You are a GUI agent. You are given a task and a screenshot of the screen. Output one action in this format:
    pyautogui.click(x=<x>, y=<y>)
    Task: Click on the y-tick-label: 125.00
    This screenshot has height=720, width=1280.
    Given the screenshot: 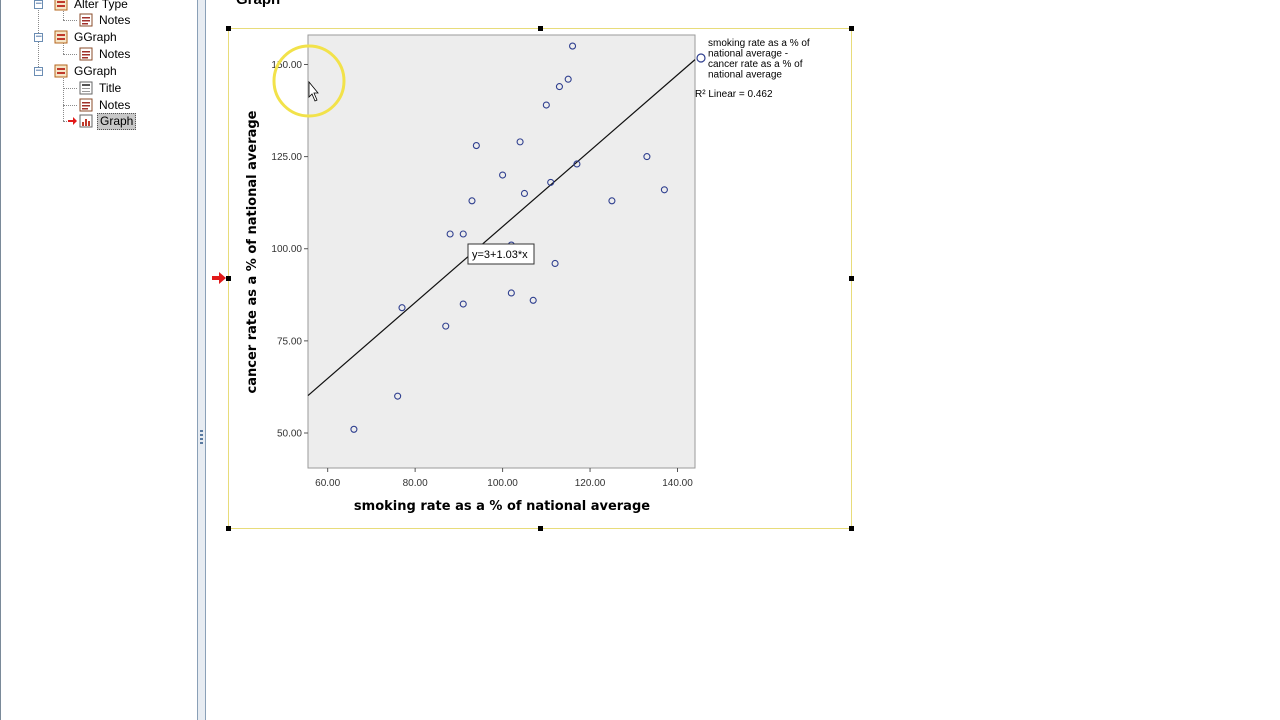 What is the action you would take?
    pyautogui.click(x=286, y=157)
    